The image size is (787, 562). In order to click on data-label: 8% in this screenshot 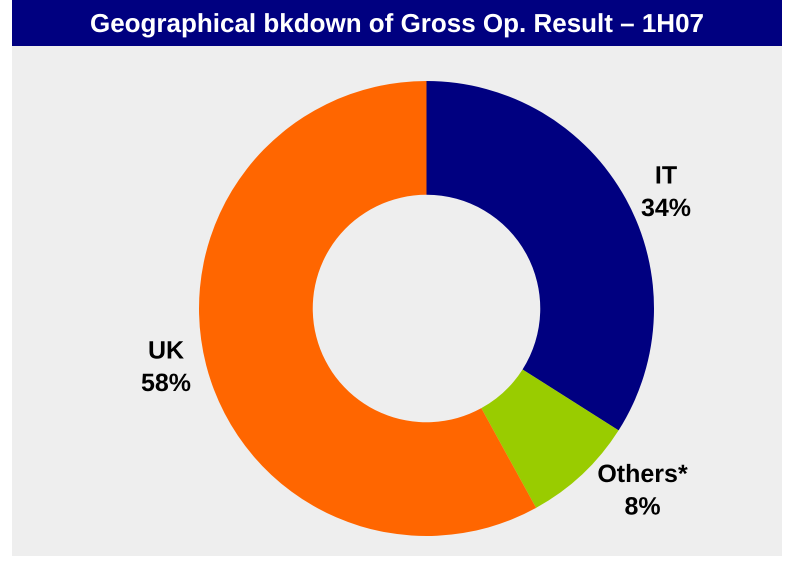, I will do `click(642, 506)`.